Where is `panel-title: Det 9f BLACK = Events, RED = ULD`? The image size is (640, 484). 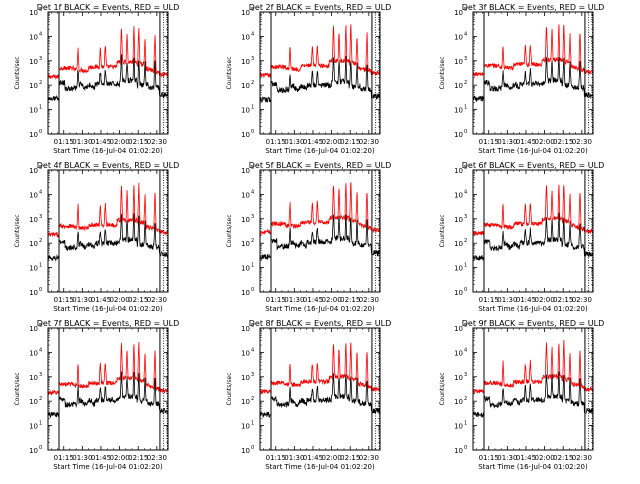 panel-title: Det 9f BLACK = Events, RED = ULD is located at coordinates (533, 323).